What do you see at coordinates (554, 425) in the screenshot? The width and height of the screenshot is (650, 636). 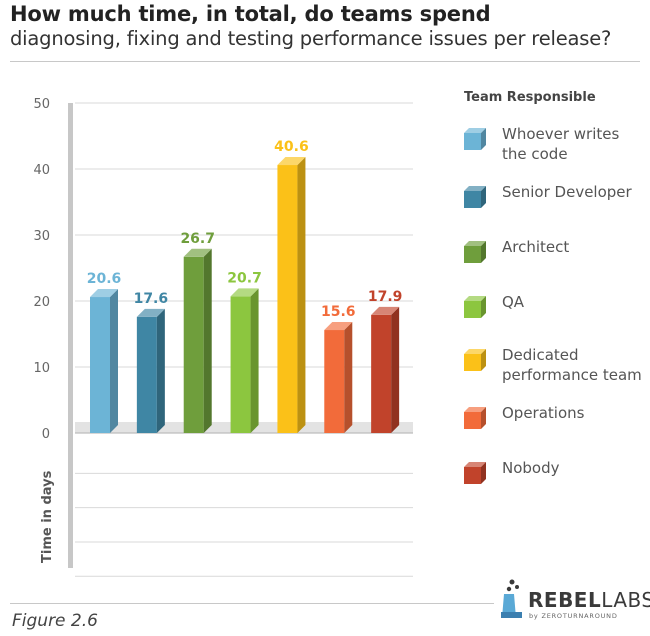 I see `legend-item: Operations` at bounding box center [554, 425].